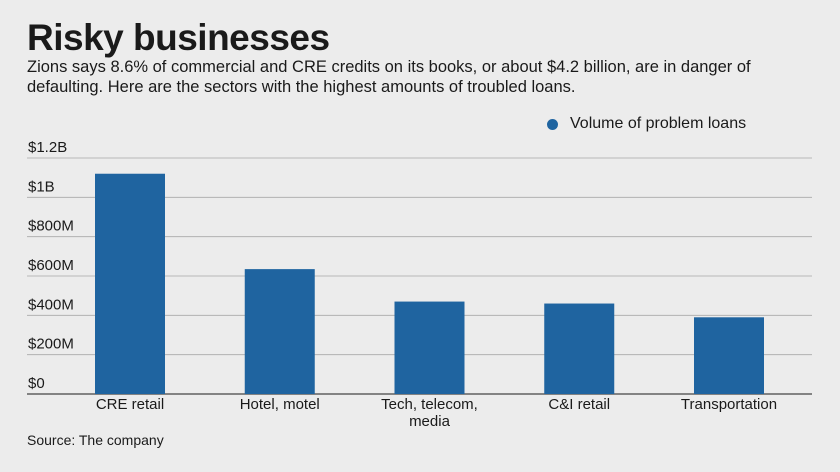 The image size is (840, 472). What do you see at coordinates (552, 124) in the screenshot?
I see `legend-marker` at bounding box center [552, 124].